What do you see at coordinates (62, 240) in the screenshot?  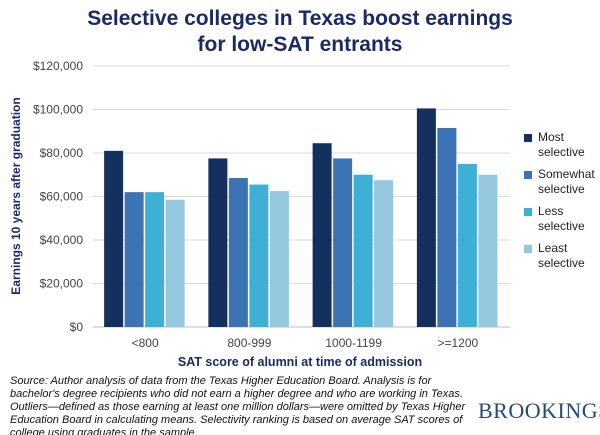 I see `y-tick-label: $40,000` at bounding box center [62, 240].